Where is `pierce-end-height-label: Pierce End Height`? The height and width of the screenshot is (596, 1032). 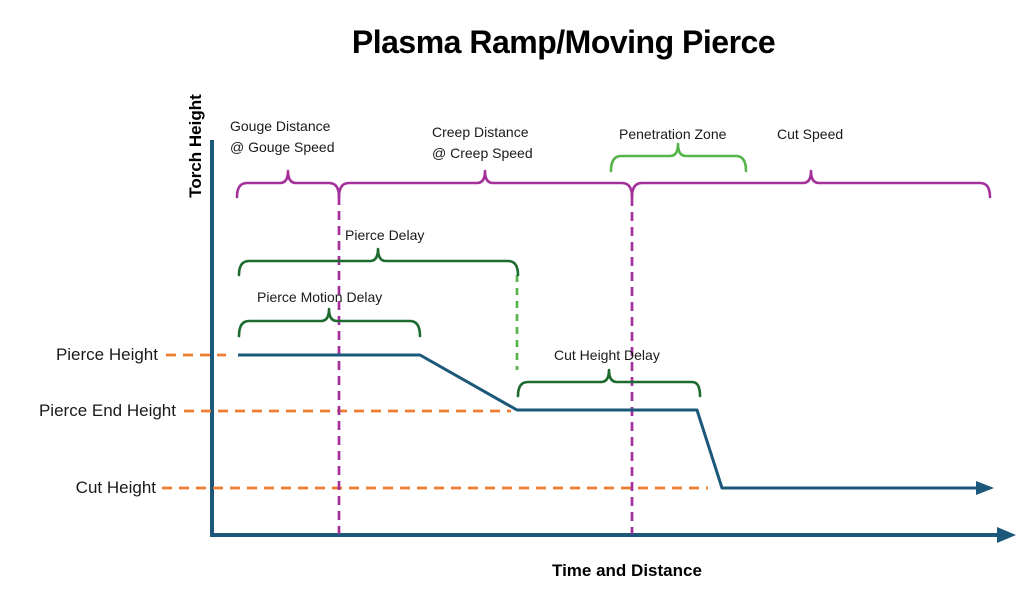 pierce-end-height-label: Pierce End Height is located at coordinates (107, 410).